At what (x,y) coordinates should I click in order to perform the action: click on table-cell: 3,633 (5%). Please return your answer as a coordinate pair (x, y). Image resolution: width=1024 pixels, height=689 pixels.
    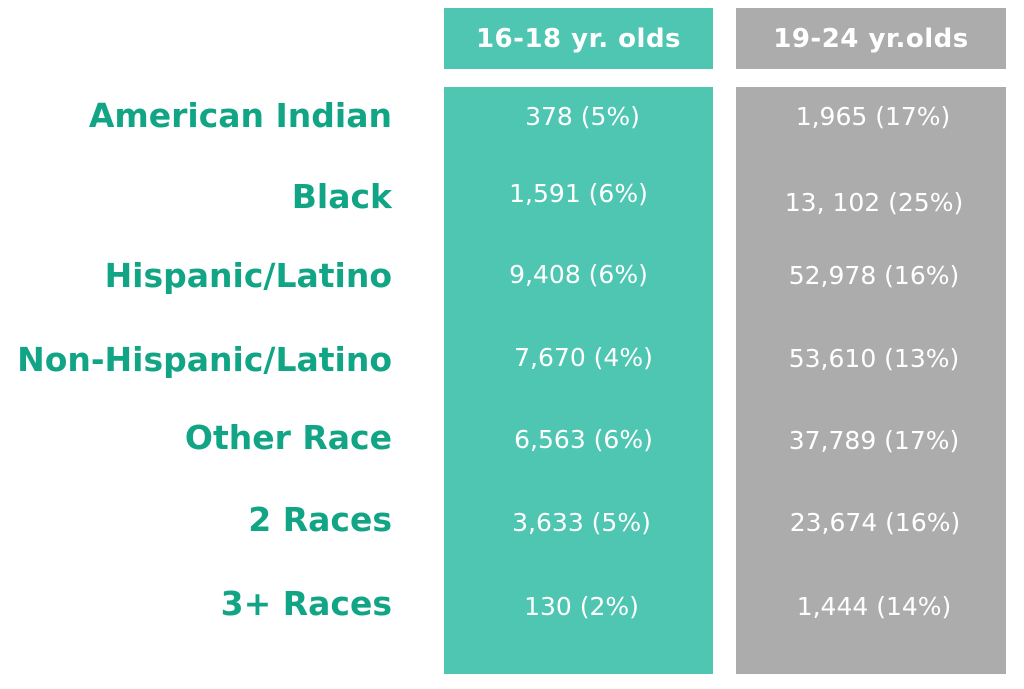
    Looking at the image, I should click on (581, 522).